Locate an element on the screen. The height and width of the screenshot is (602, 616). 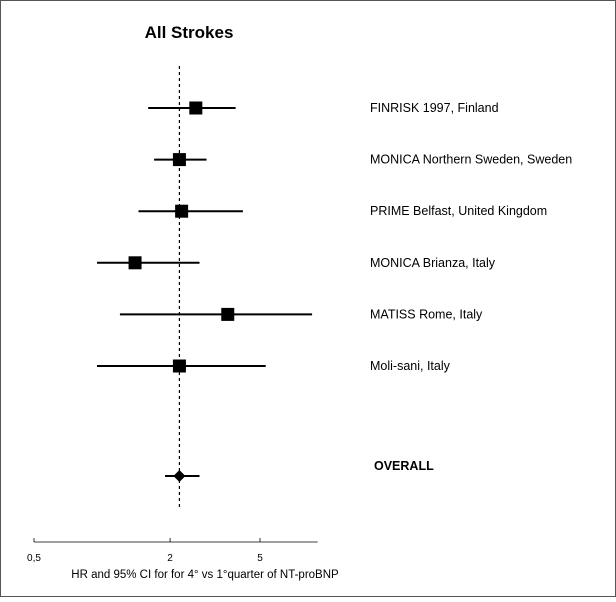
study-label: MATISS Rome, Italy is located at coordinates (426, 314).